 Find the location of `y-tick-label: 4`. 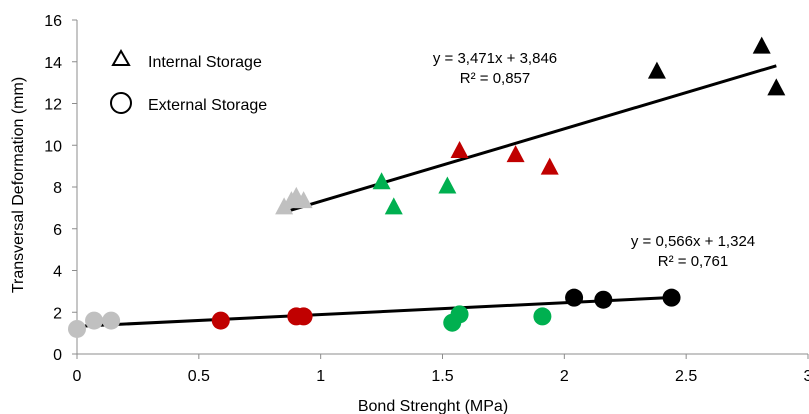

y-tick-label: 4 is located at coordinates (57, 272).